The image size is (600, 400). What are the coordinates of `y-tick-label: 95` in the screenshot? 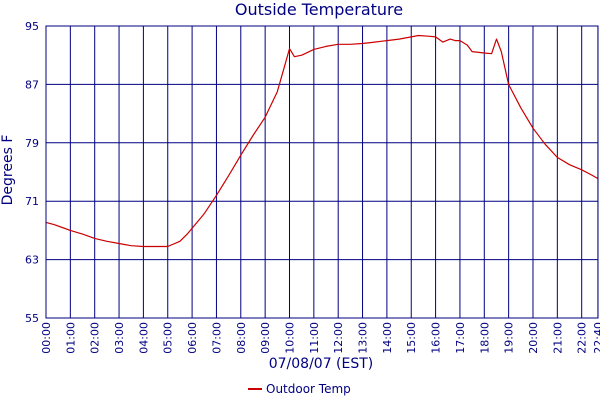 It's located at (32, 26).